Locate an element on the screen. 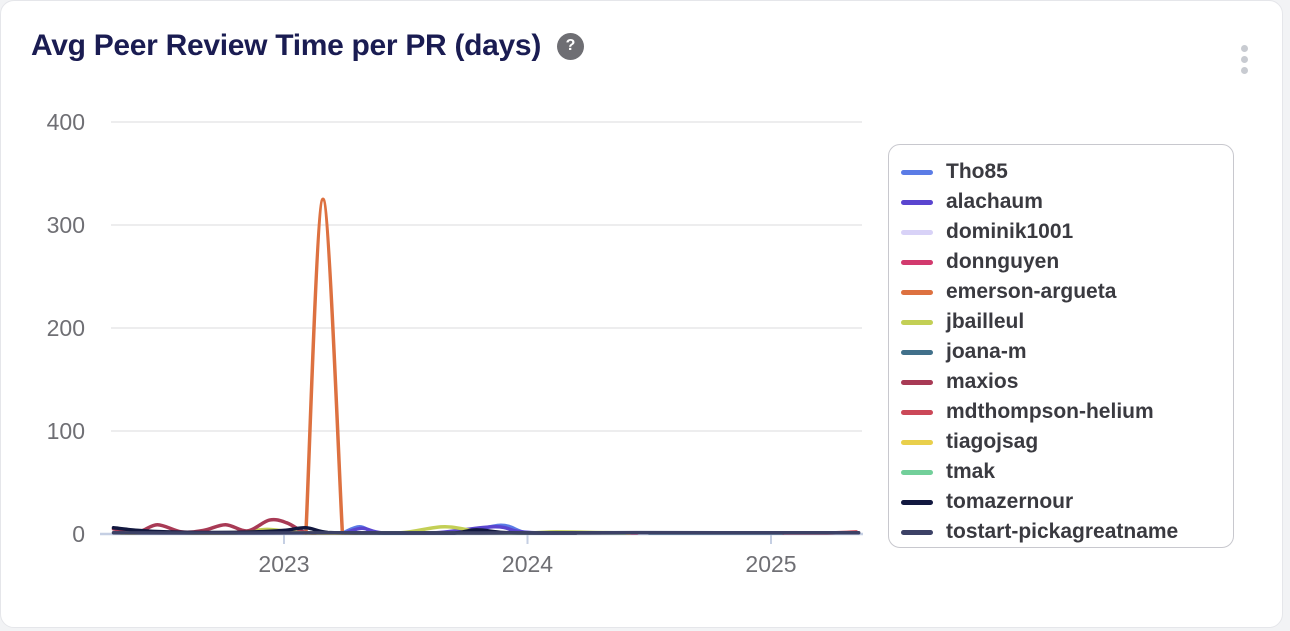 Image resolution: width=1290 pixels, height=631 pixels. series-line-emerson-argueta is located at coordinates (324, 366).